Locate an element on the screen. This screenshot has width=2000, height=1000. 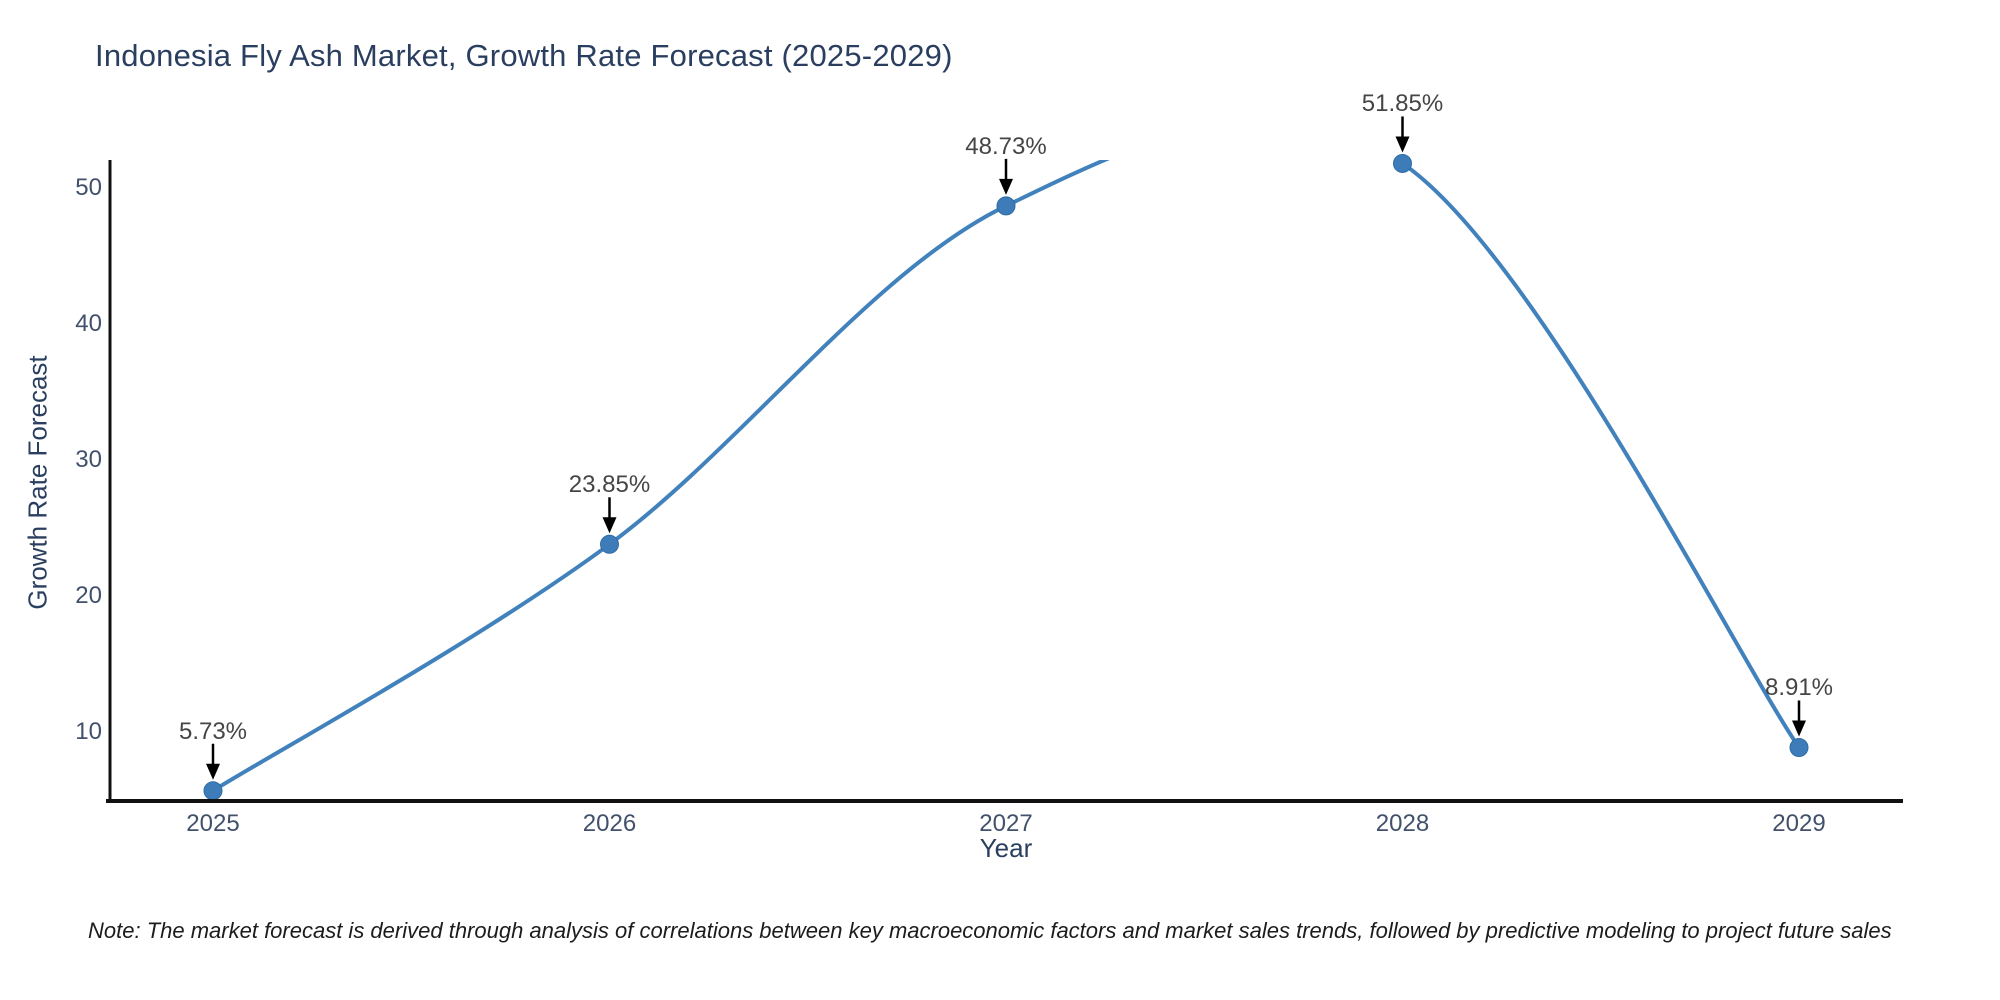
y-tick-label-20: 20 is located at coordinates (88, 595).